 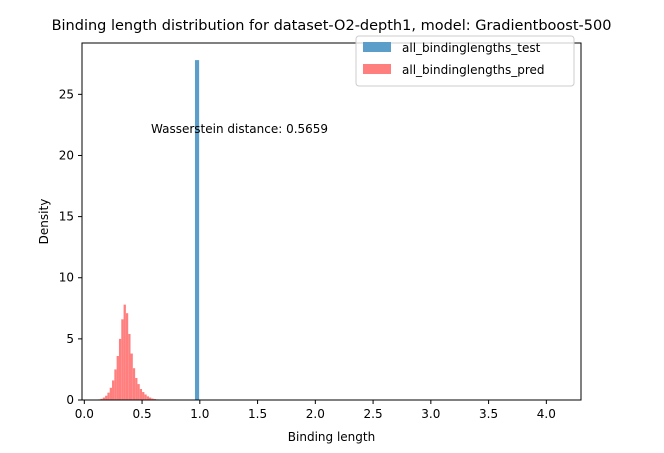 What do you see at coordinates (315, 414) in the screenshot?
I see `x-tick-label: 2.0` at bounding box center [315, 414].